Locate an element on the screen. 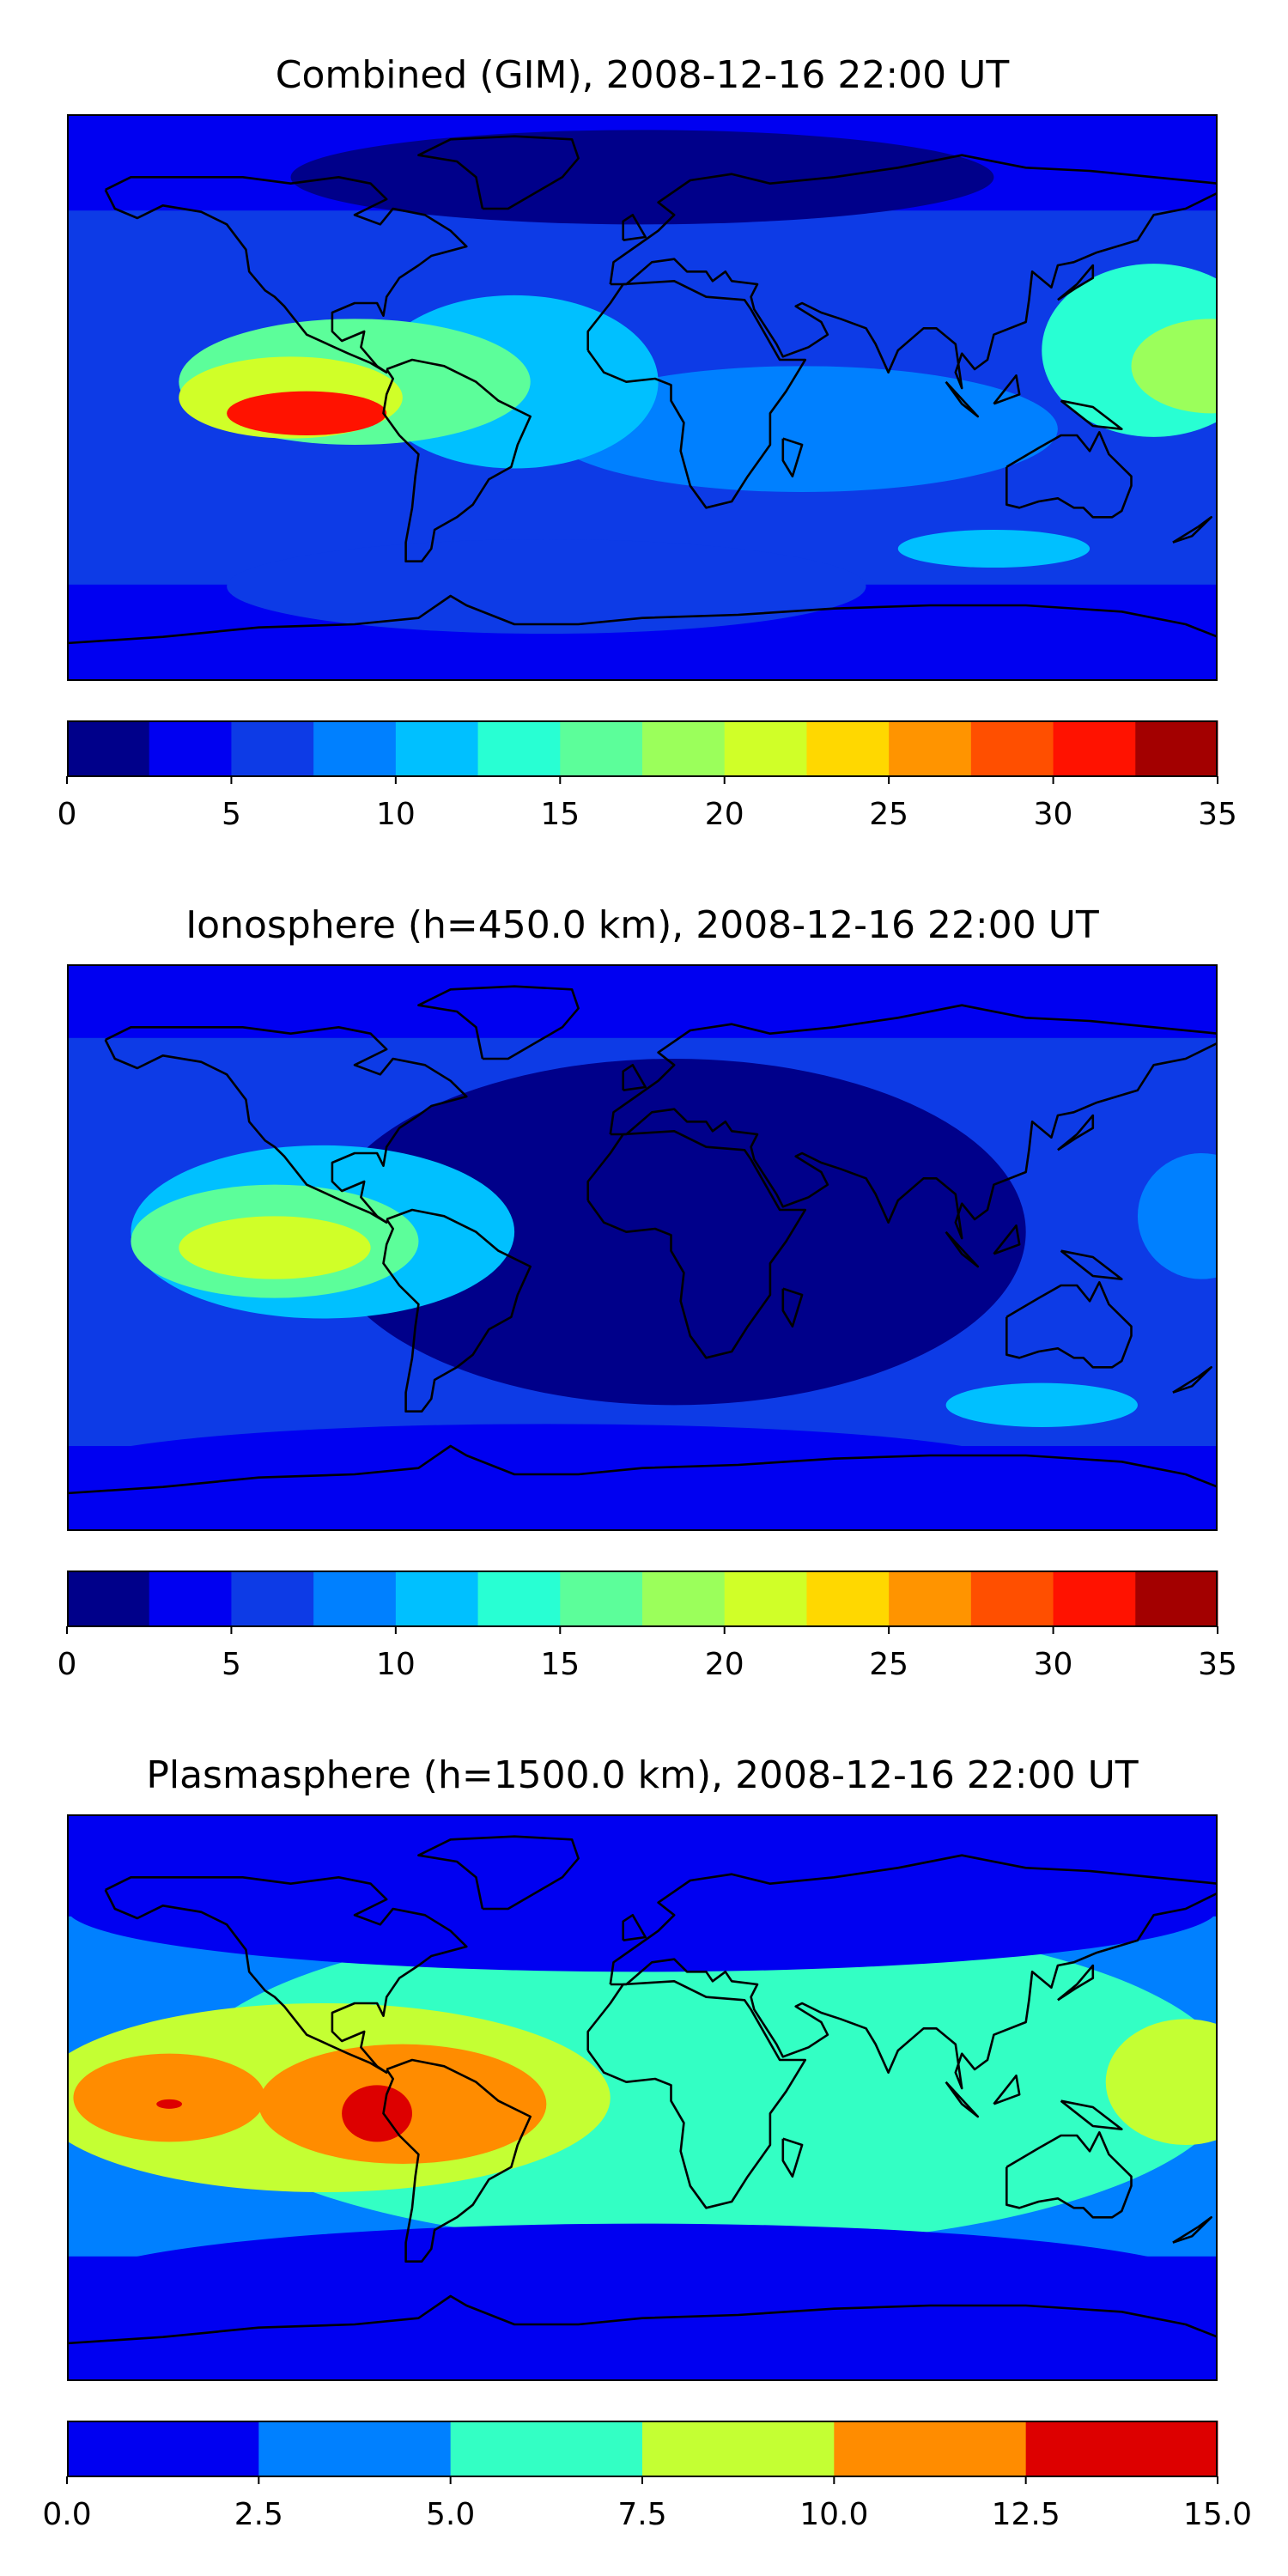 This screenshot has width=1288, height=2576. colorbar-tick-label: 5.0 is located at coordinates (451, 2514).